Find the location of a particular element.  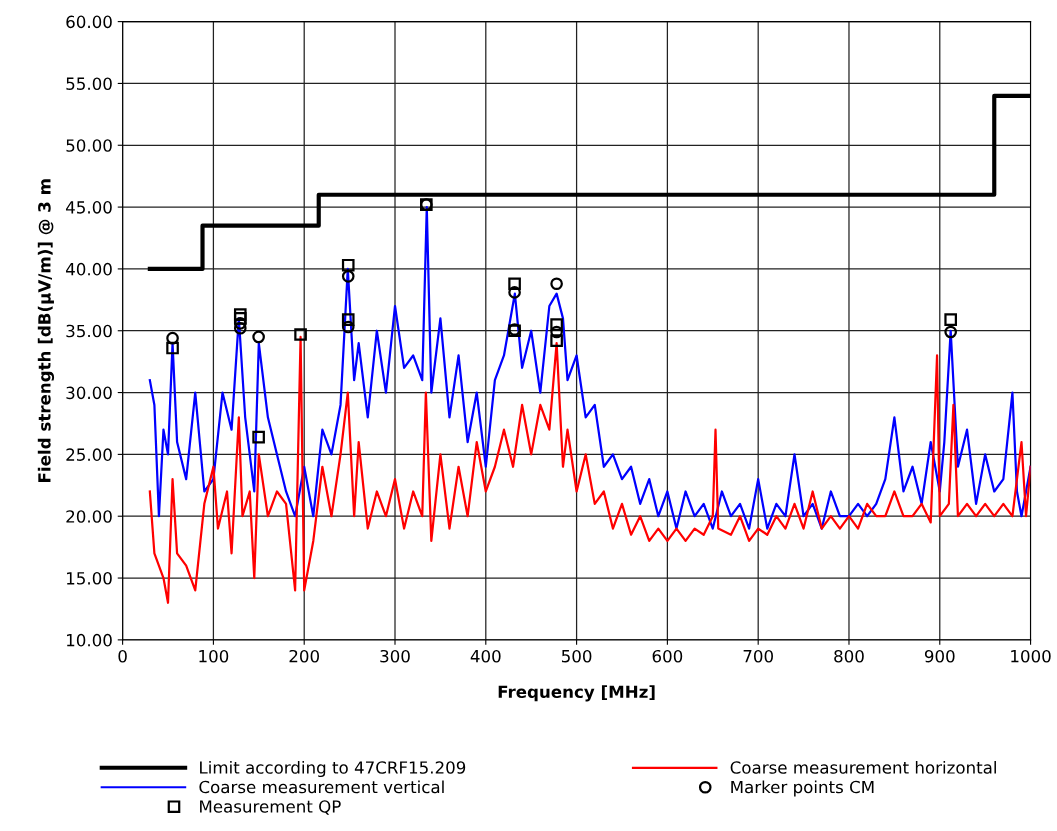

y-axis-title: Field strength [dB(μV/m)] @ 3 m is located at coordinates (46, 330).